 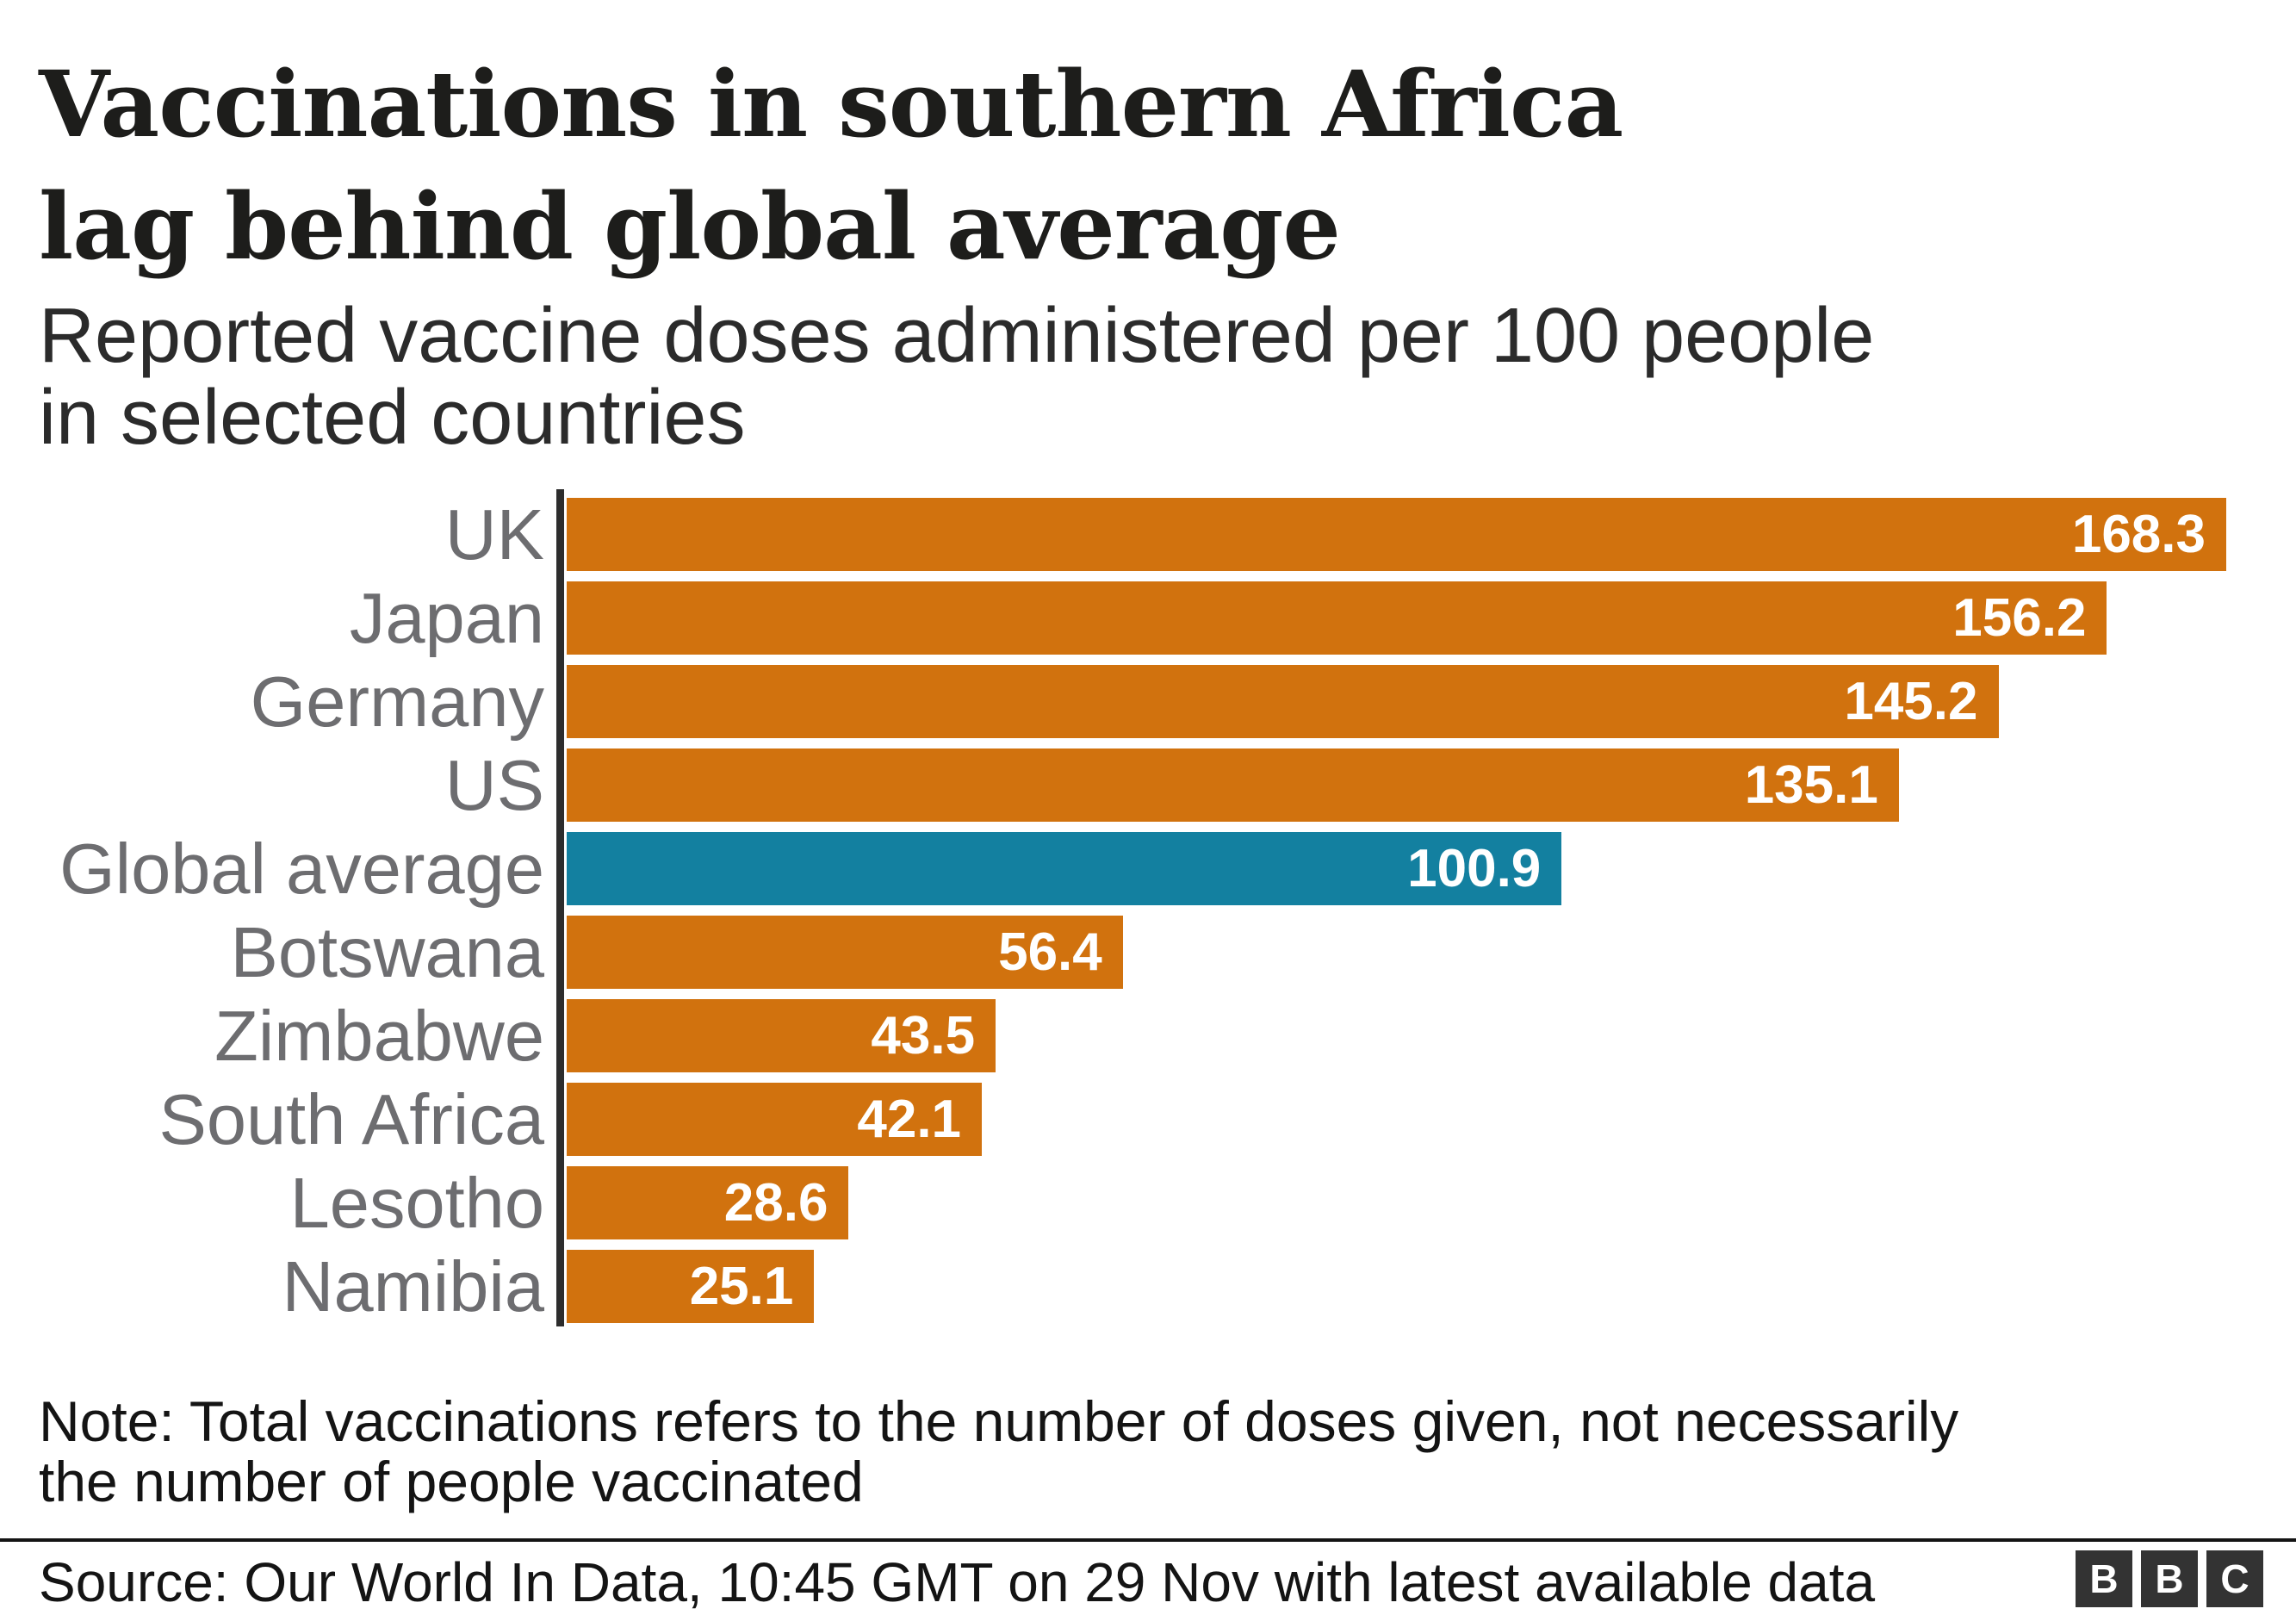 I want to click on bar-row: Global average 100.9, so click(x=1148, y=868).